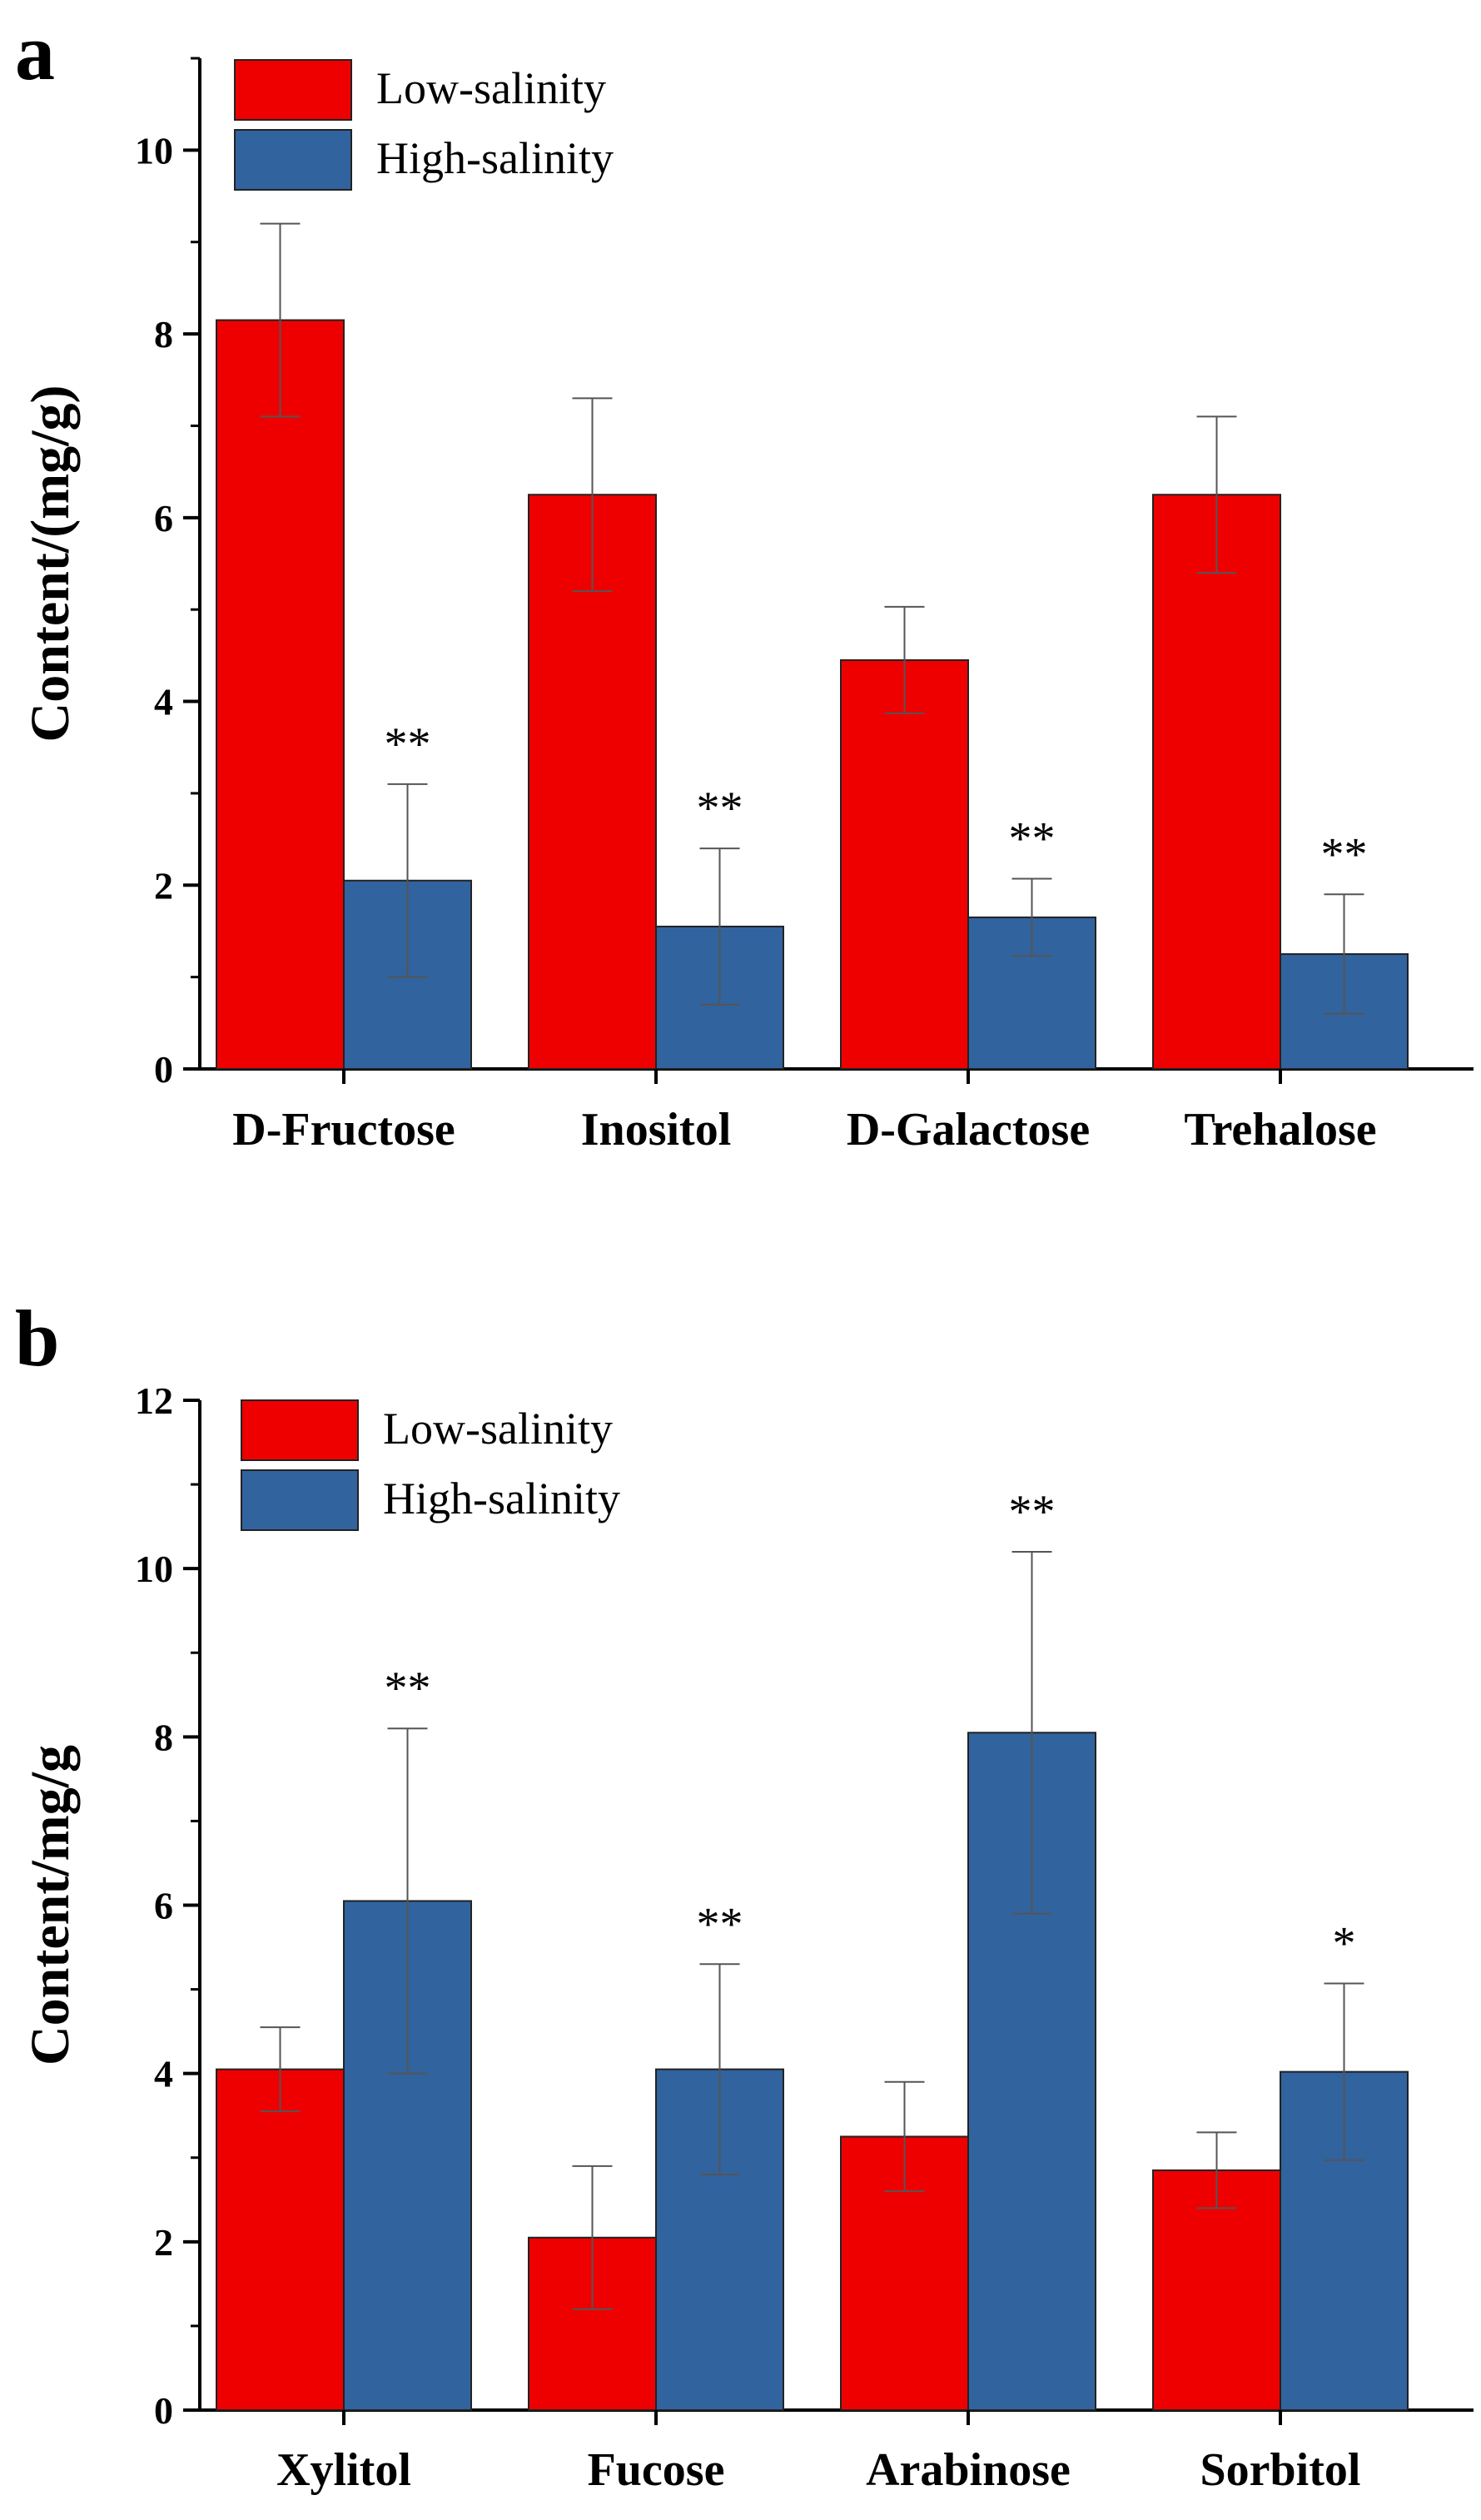  Describe the element at coordinates (969, 2470) in the screenshot. I see `x-tick-label: Arabinose` at that location.